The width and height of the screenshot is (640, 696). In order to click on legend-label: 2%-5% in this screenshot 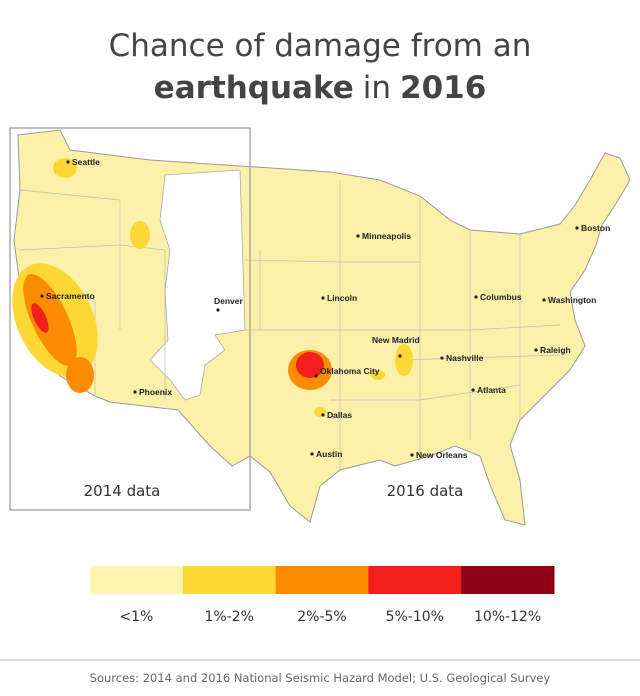, I will do `click(321, 617)`.